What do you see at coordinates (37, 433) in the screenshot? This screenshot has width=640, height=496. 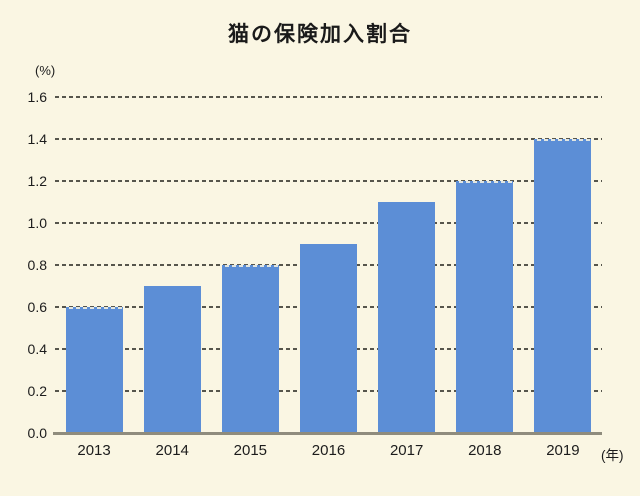 I see `y-tick-label-0.0: 0.0` at bounding box center [37, 433].